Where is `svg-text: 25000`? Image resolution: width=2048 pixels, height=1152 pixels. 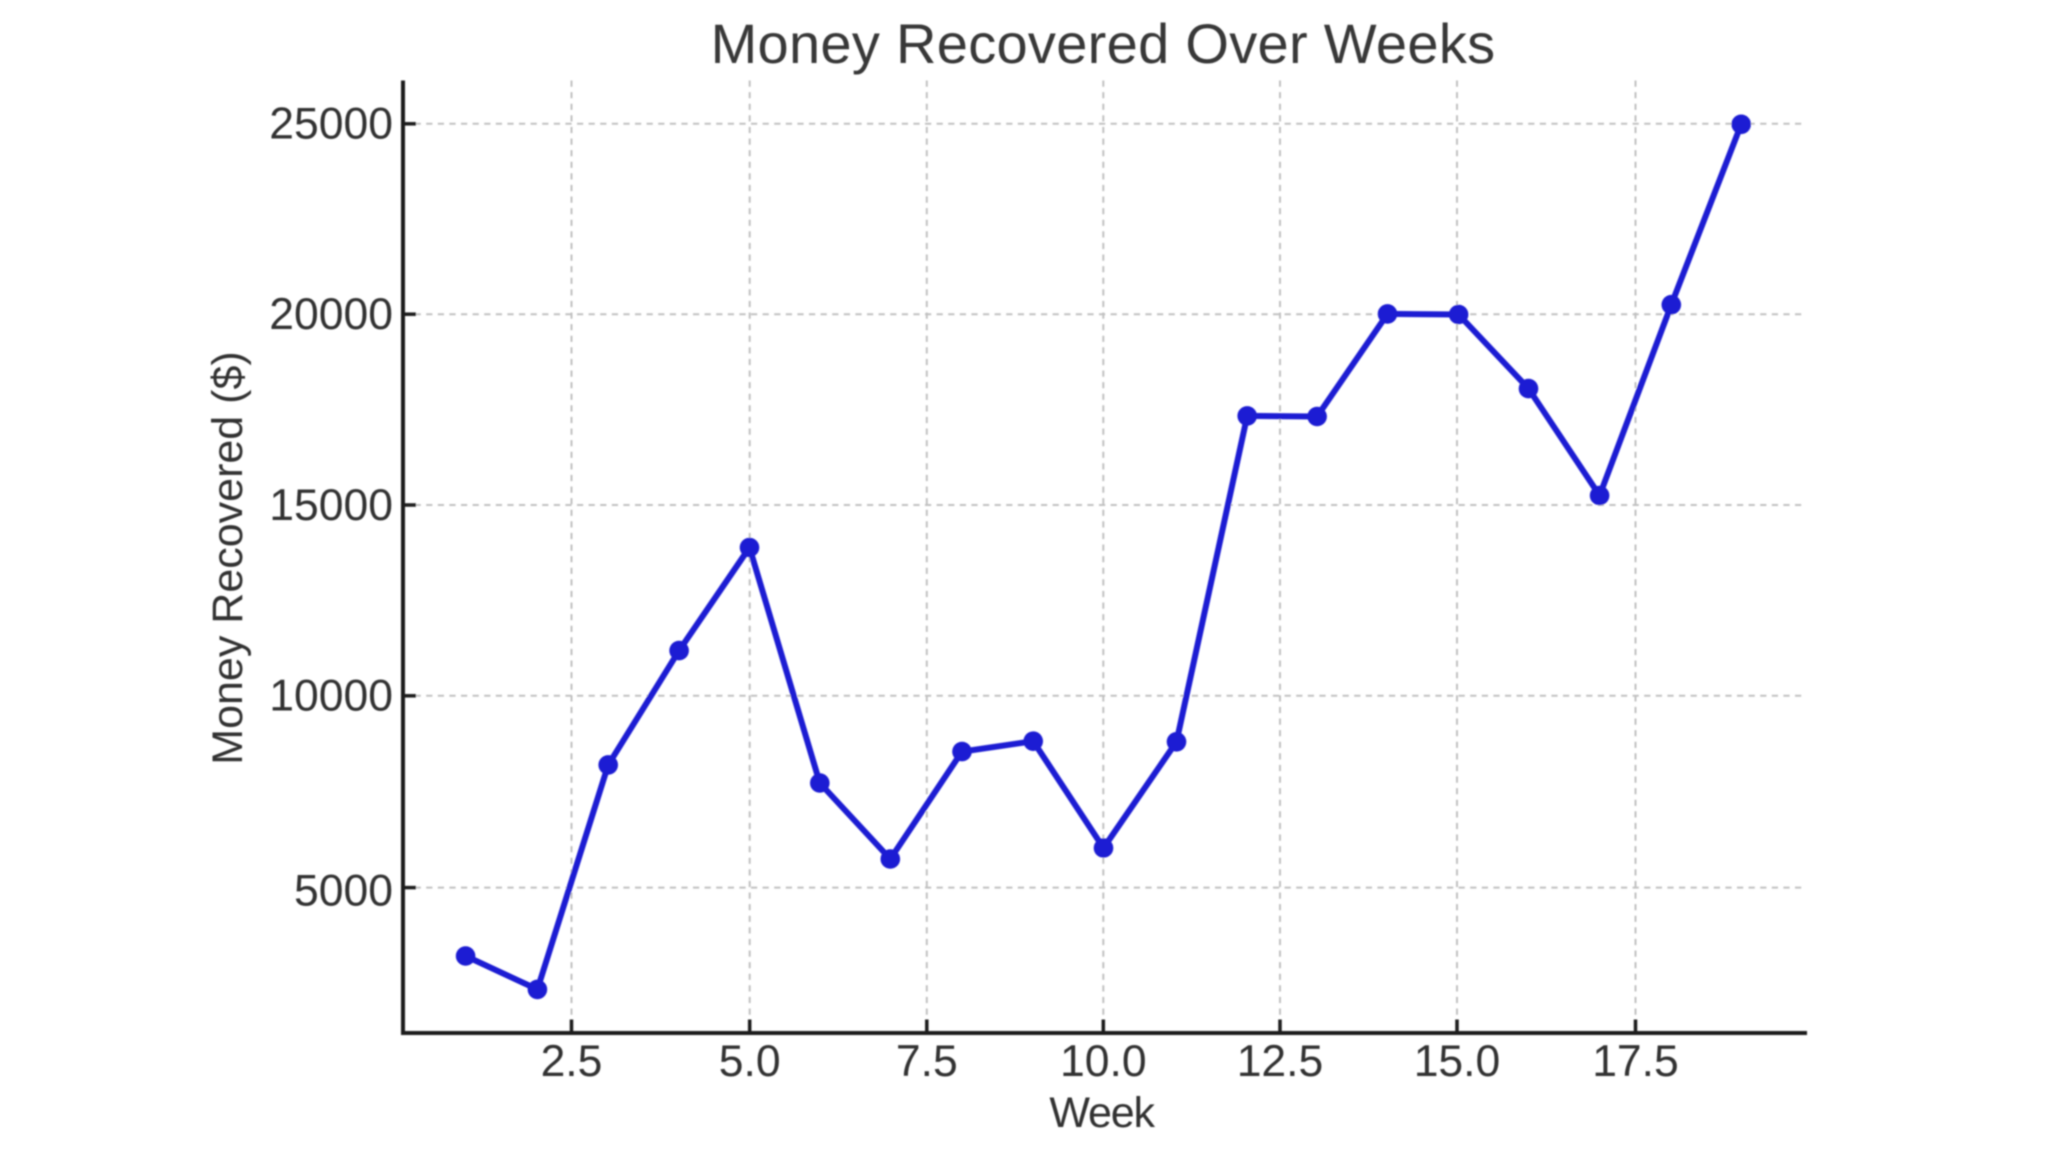
svg-text: 25000 is located at coordinates (331, 124).